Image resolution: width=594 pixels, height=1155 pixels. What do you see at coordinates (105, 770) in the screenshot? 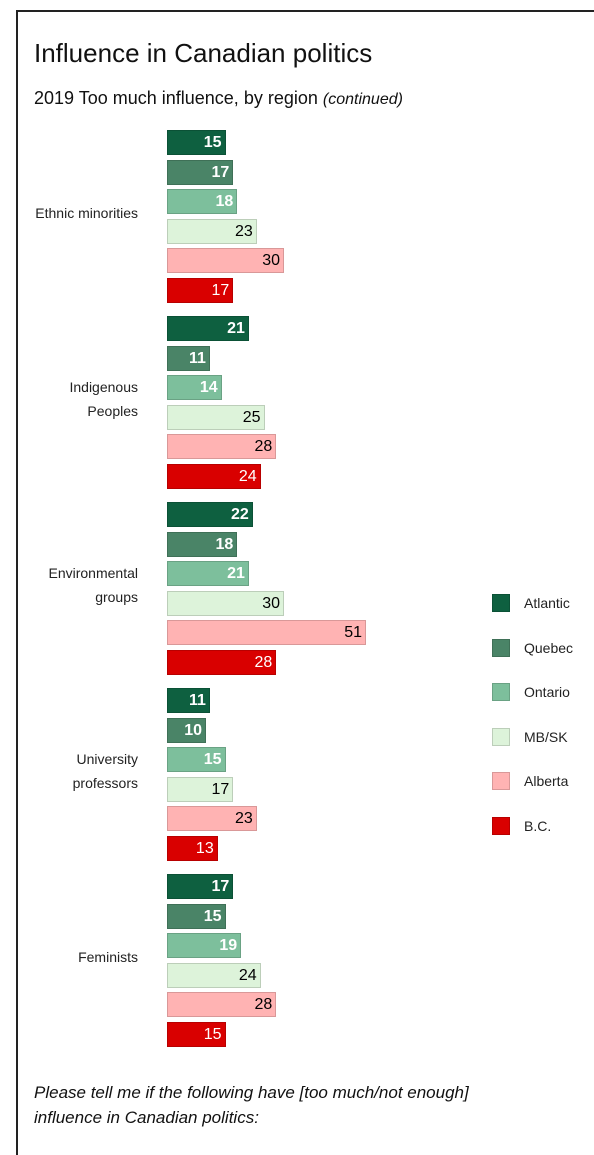
I see `category-label: University professors` at bounding box center [105, 770].